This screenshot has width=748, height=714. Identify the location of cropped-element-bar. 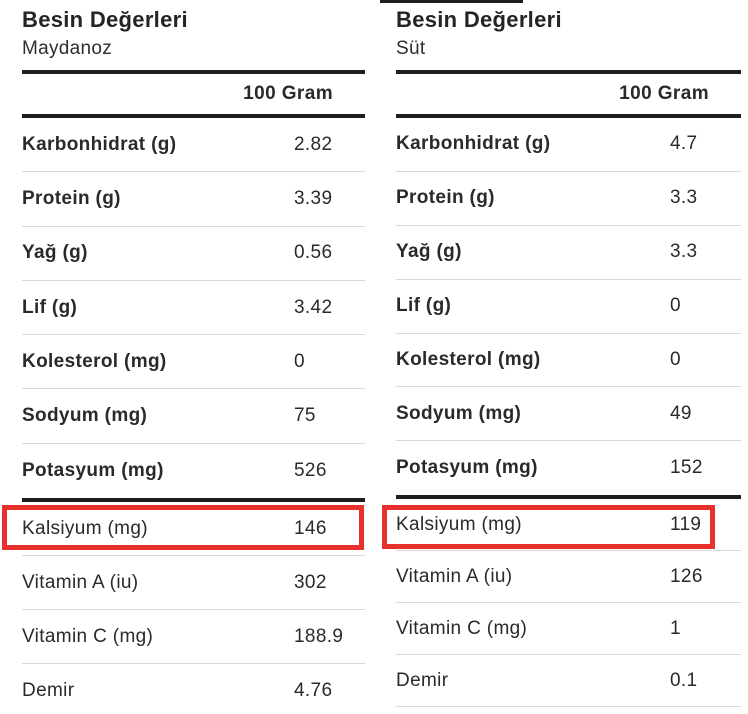
(451, 1).